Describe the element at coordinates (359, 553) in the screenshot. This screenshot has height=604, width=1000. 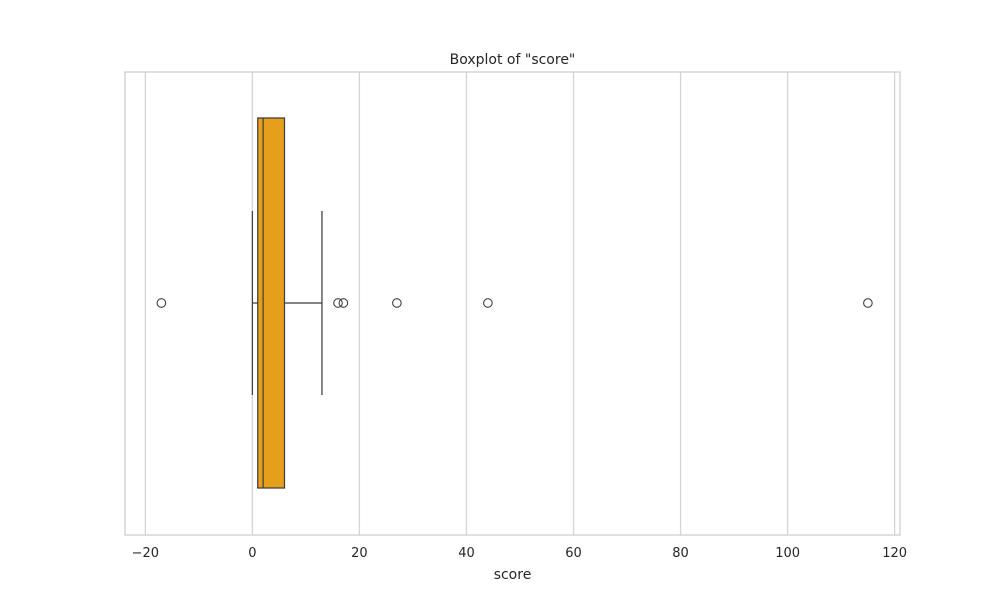
I see `x-tick-label: 20` at that location.